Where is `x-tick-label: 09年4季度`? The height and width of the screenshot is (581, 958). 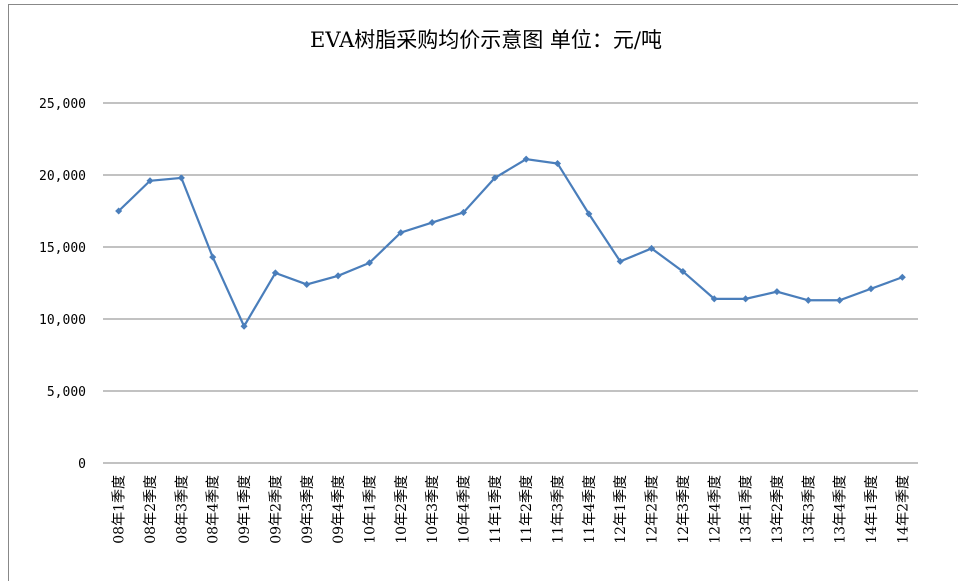
x-tick-label: 09年4季度 is located at coordinates (339, 509).